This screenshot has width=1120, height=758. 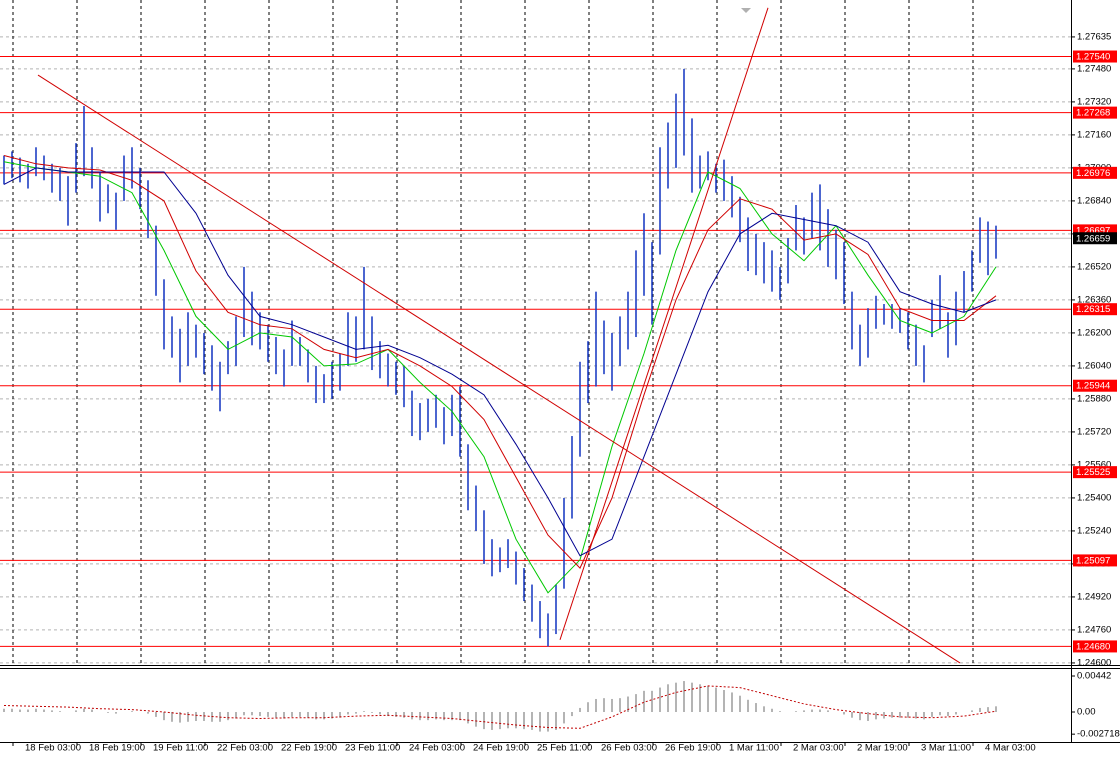 I want to click on y-tick-label: 0.00442, so click(x=1094, y=676).